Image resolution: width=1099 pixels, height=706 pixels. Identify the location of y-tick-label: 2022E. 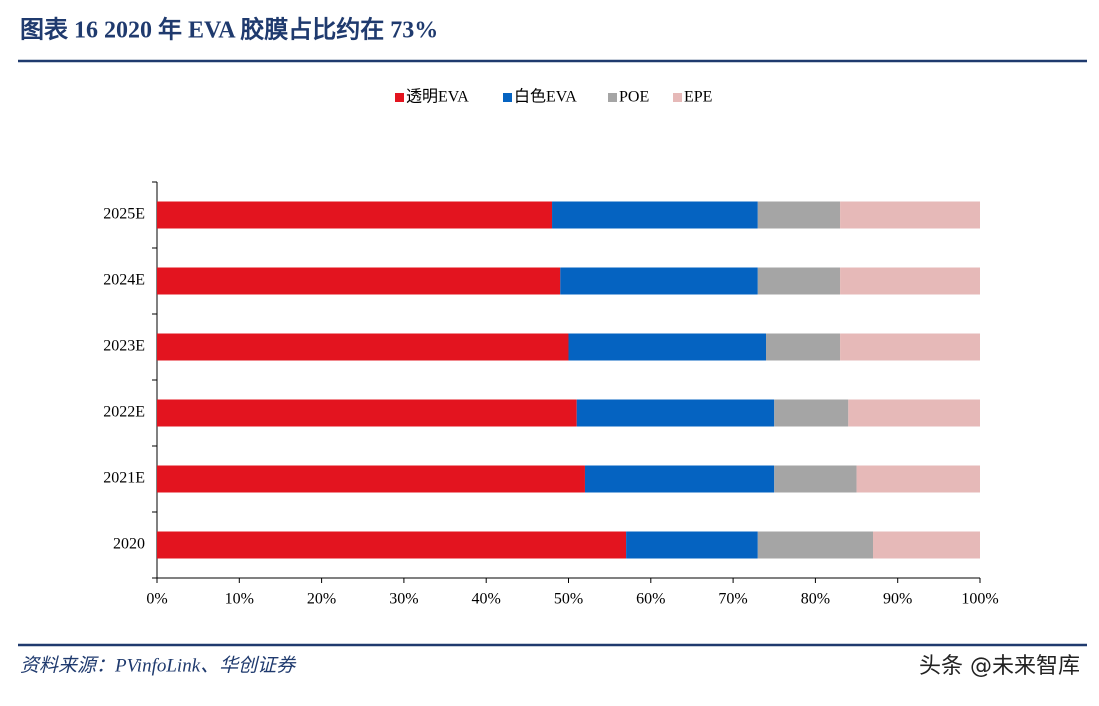
(124, 412).